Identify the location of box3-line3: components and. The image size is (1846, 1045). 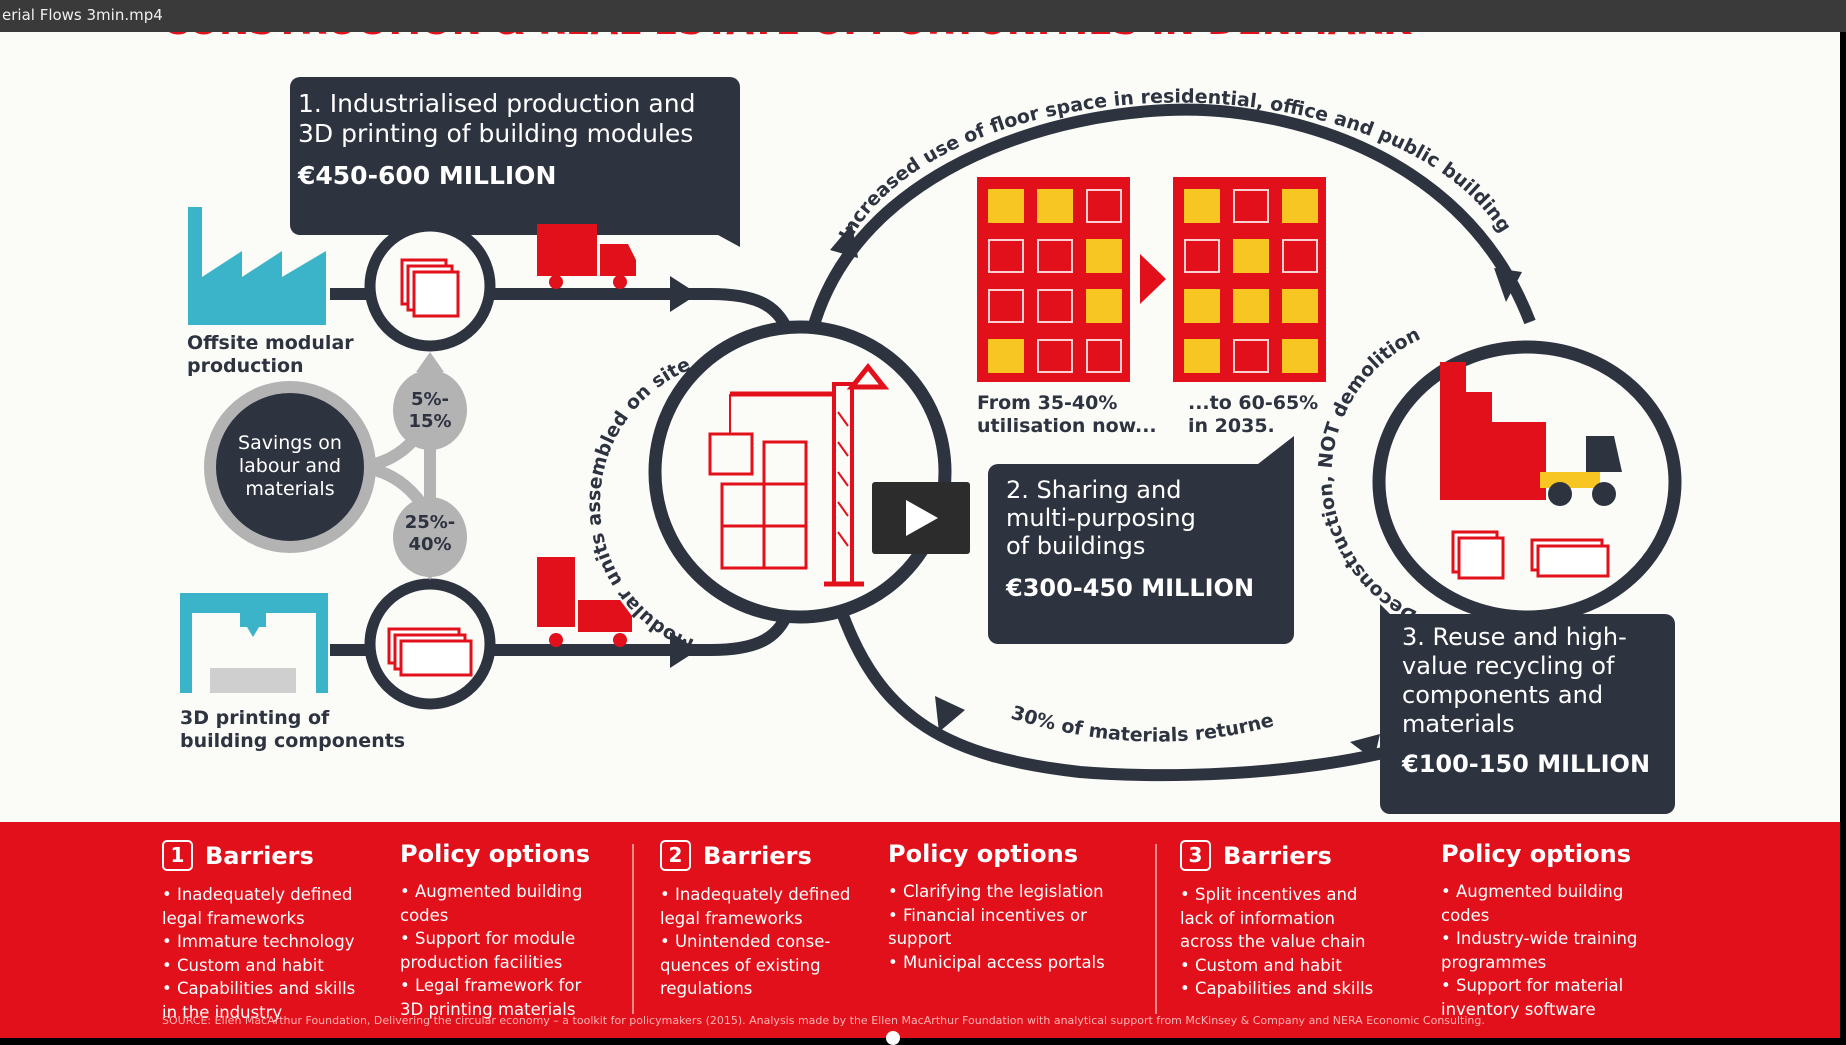
(1502, 695).